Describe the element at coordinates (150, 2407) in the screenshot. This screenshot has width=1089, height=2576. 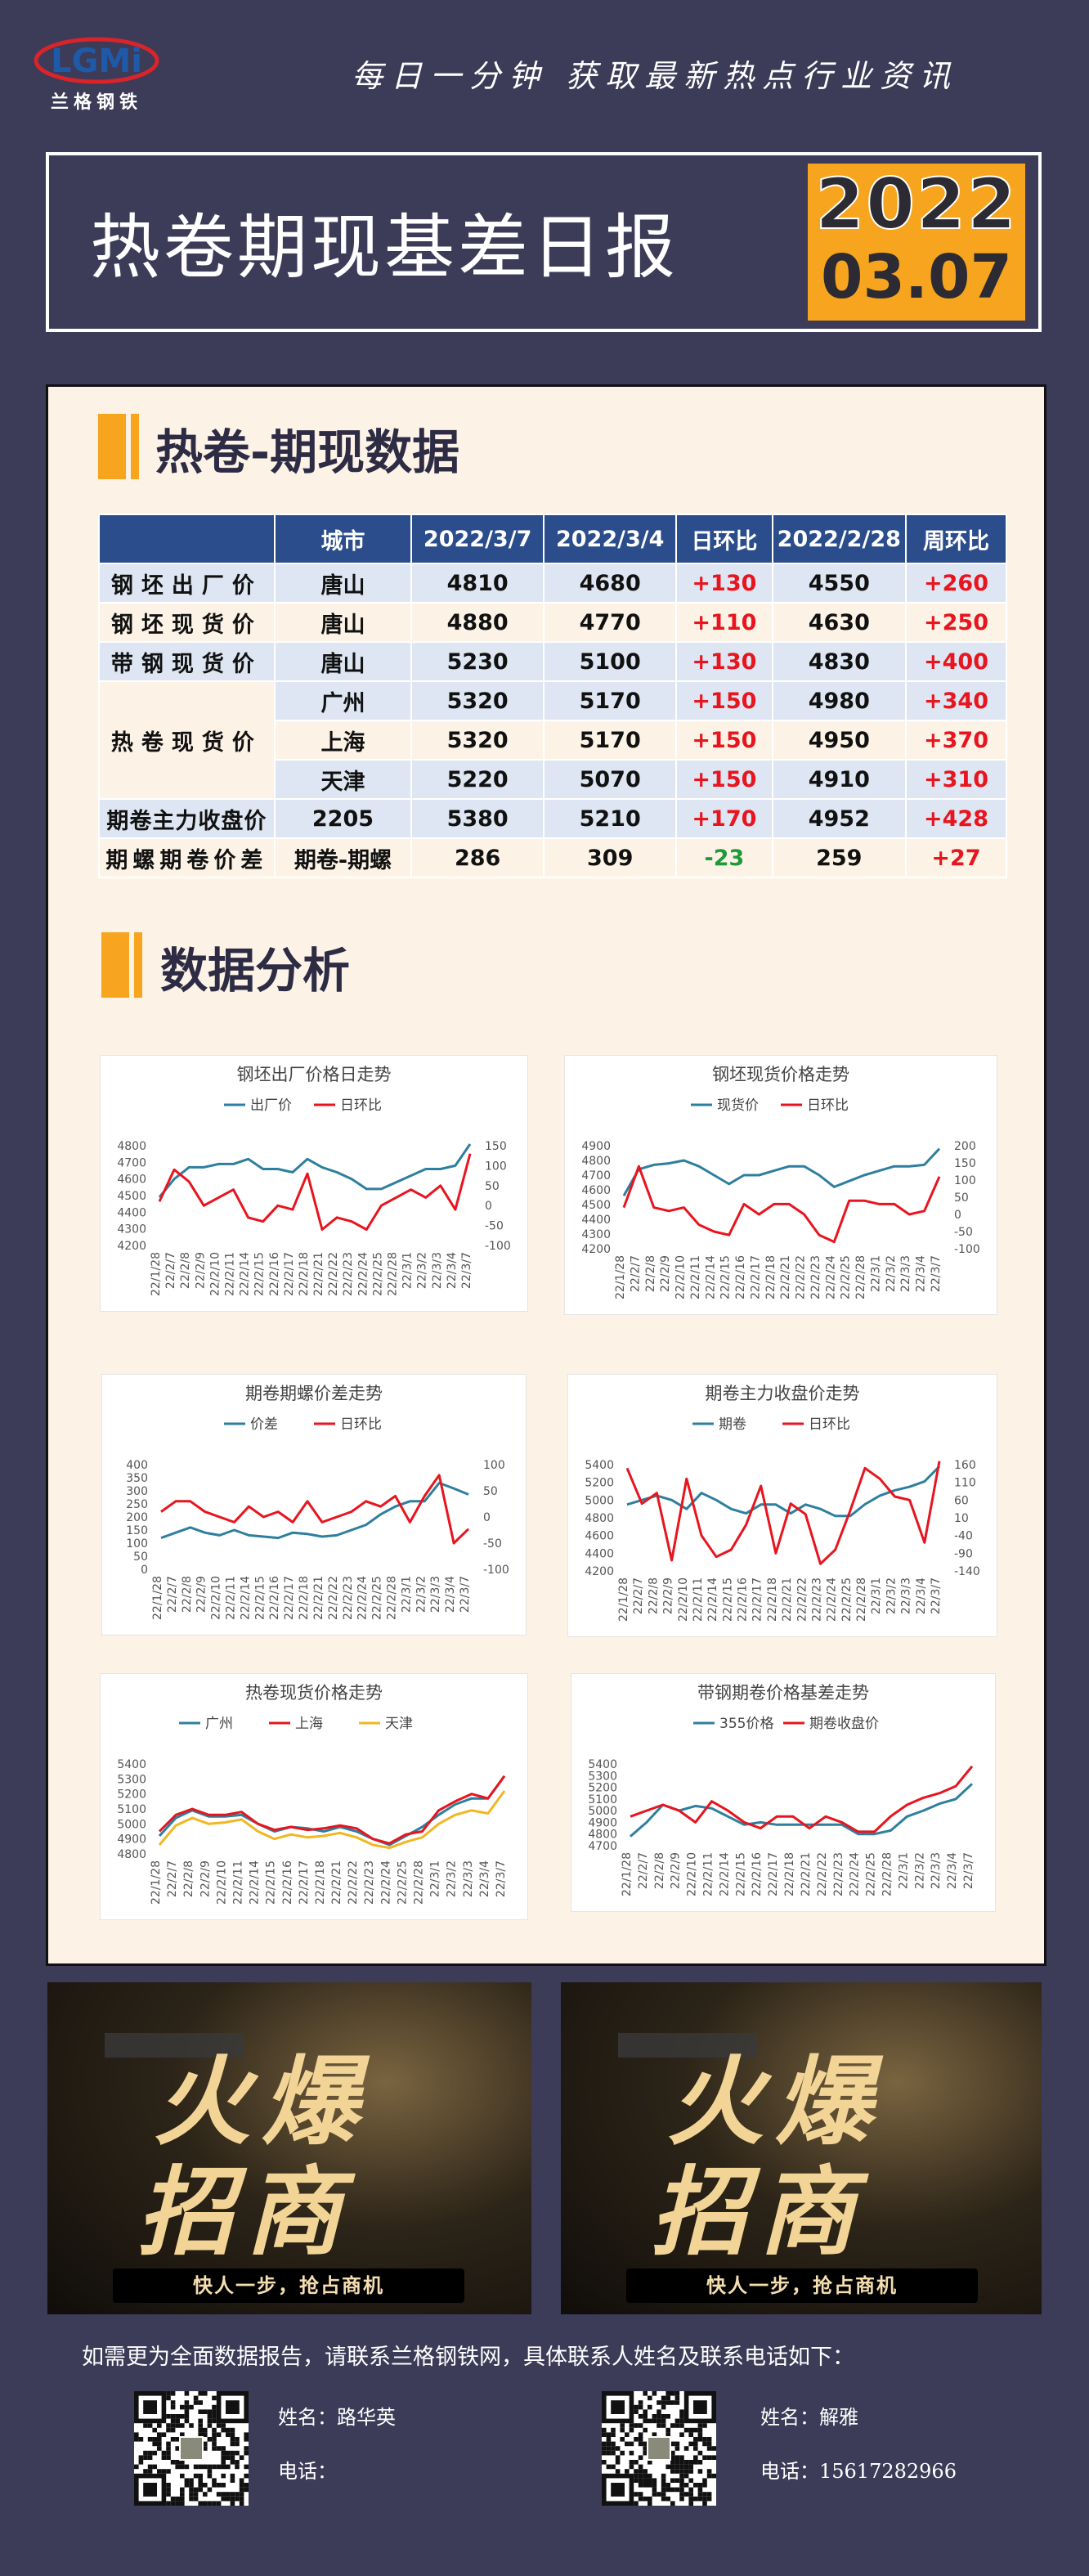
I see `qr-finder` at that location.